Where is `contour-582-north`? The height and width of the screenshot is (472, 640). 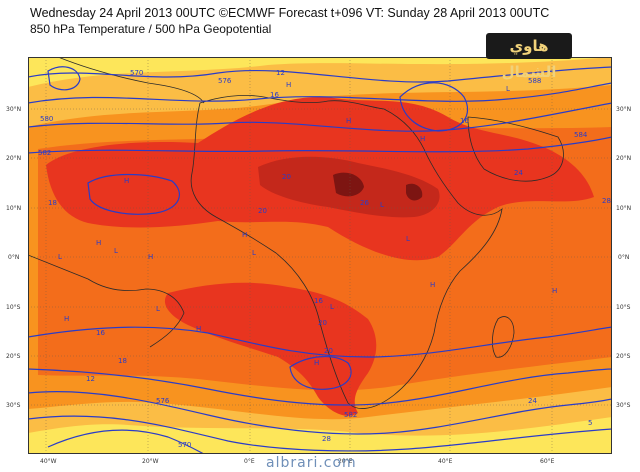
contour-582-north is located at coordinates (320, 117).